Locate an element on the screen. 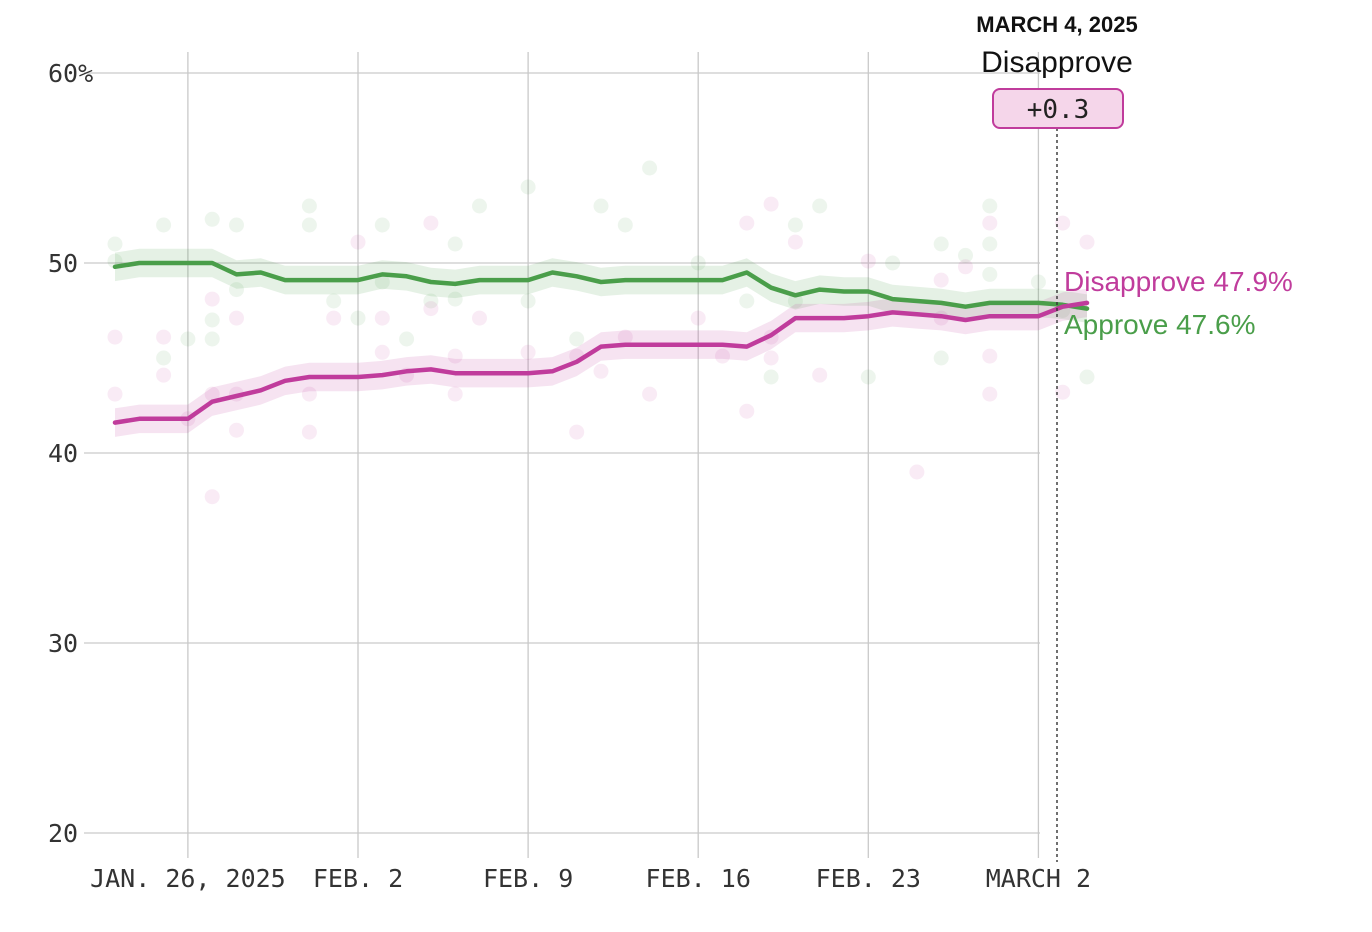 This screenshot has width=1372, height=932. disapprove-trend-line is located at coordinates (601, 362).